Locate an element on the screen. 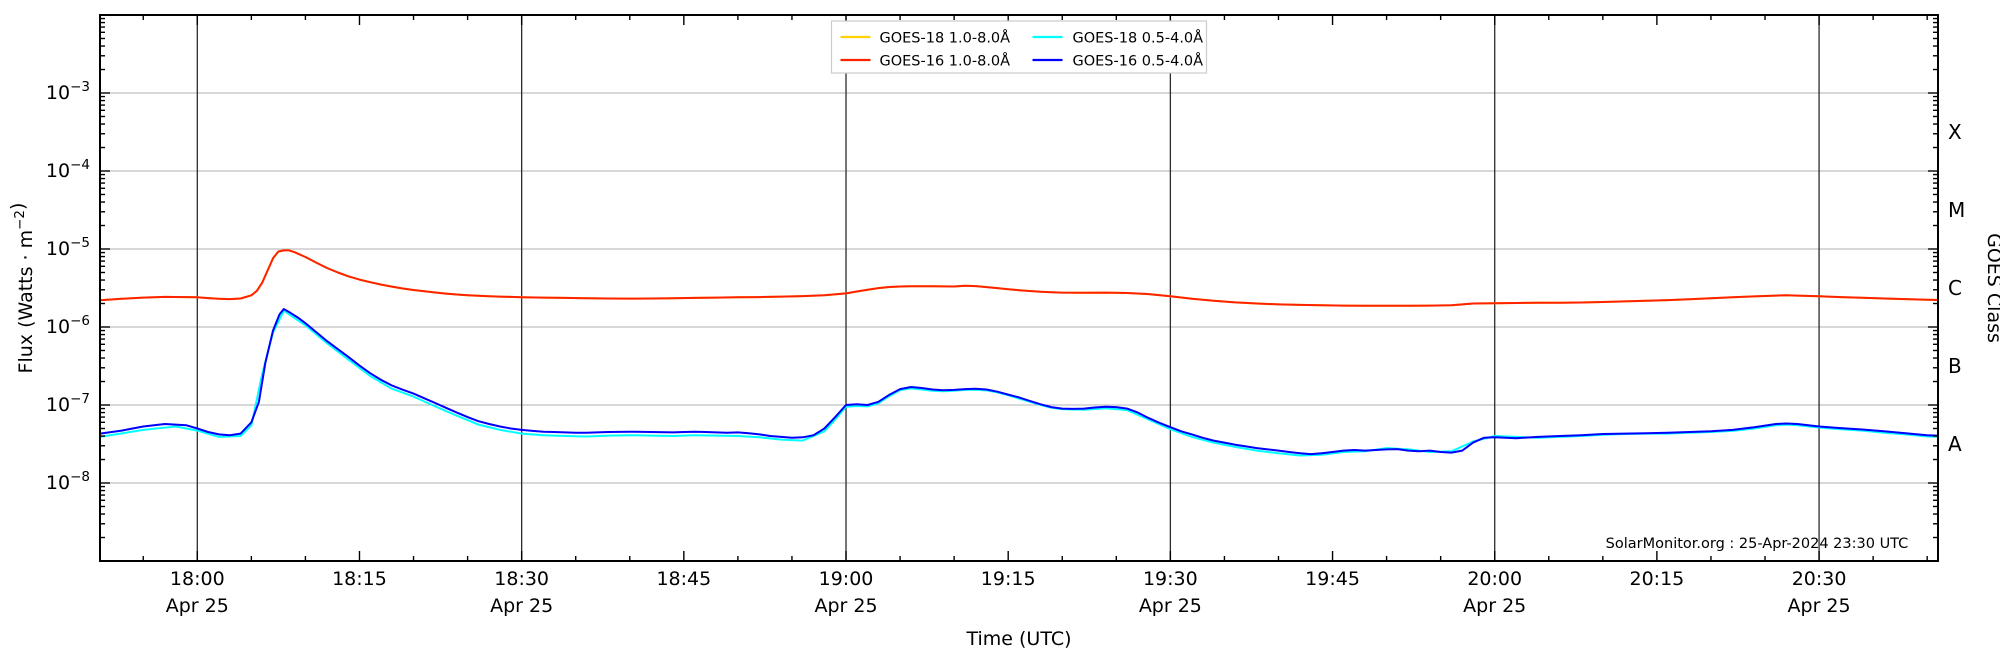 The width and height of the screenshot is (2000, 654). x-tick-label: 20:00 is located at coordinates (1494, 579).